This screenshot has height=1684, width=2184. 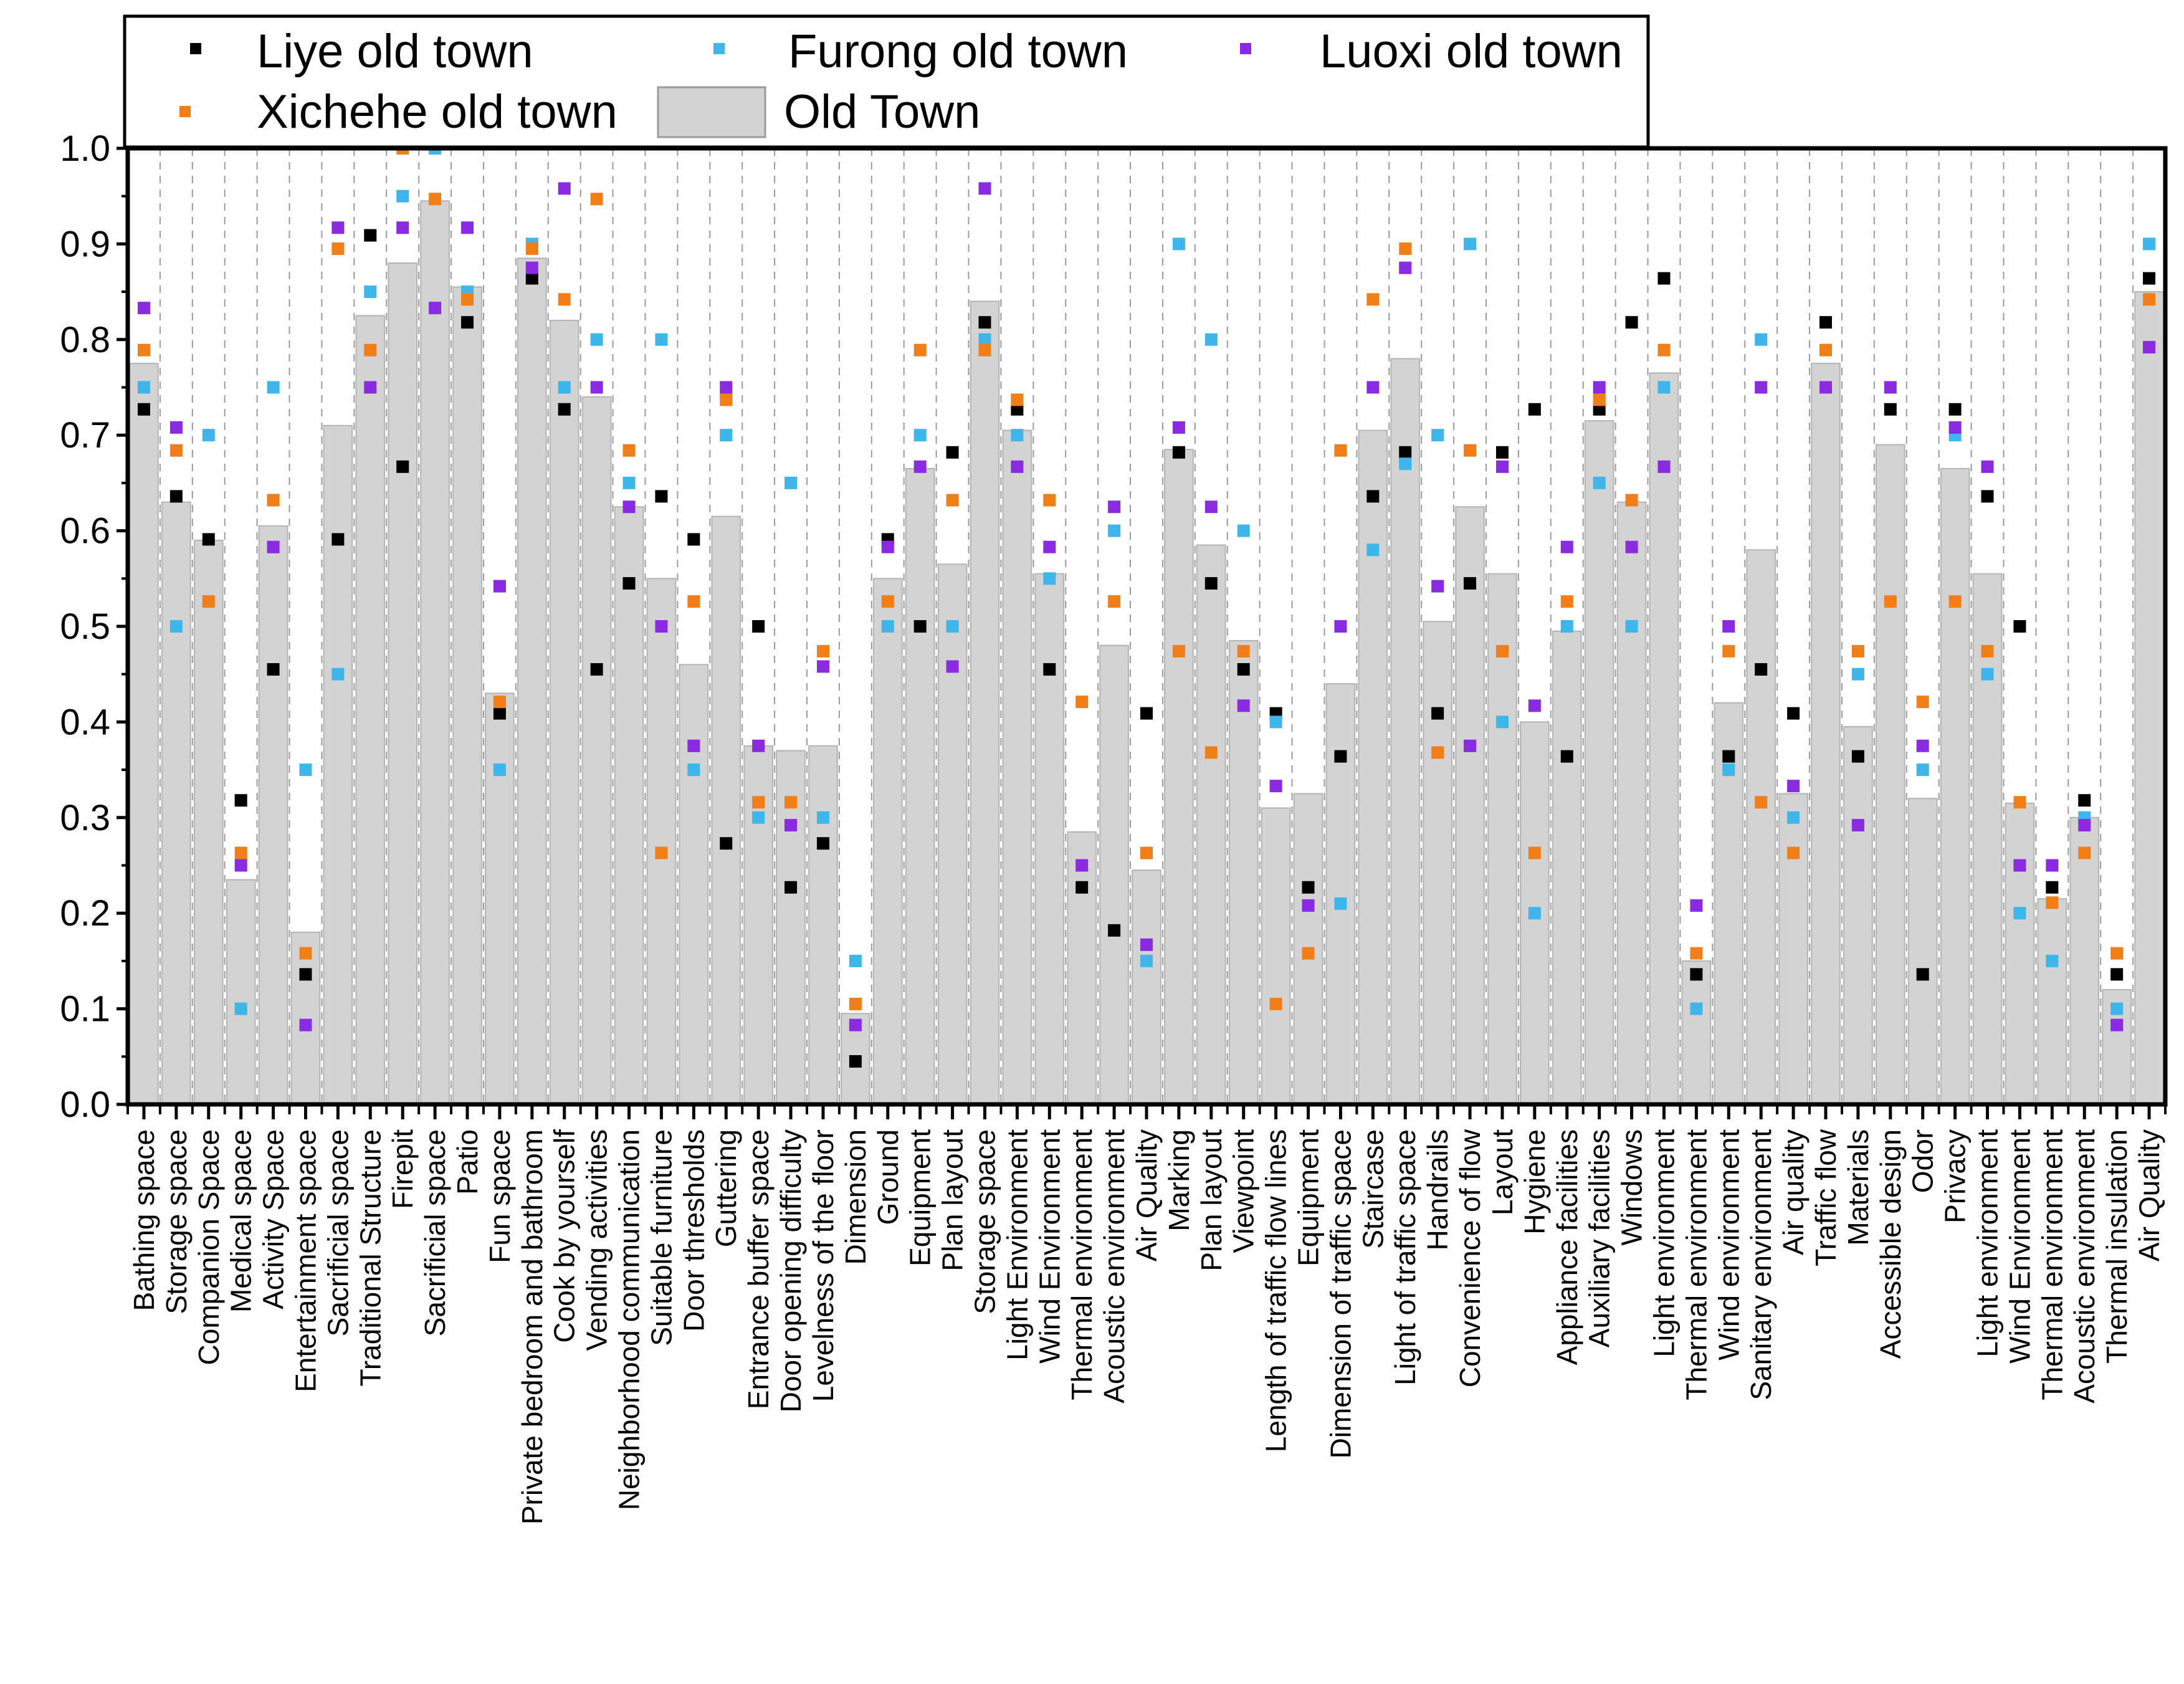 What do you see at coordinates (85, 1009) in the screenshot?
I see `y-tick-label: 0.1` at bounding box center [85, 1009].